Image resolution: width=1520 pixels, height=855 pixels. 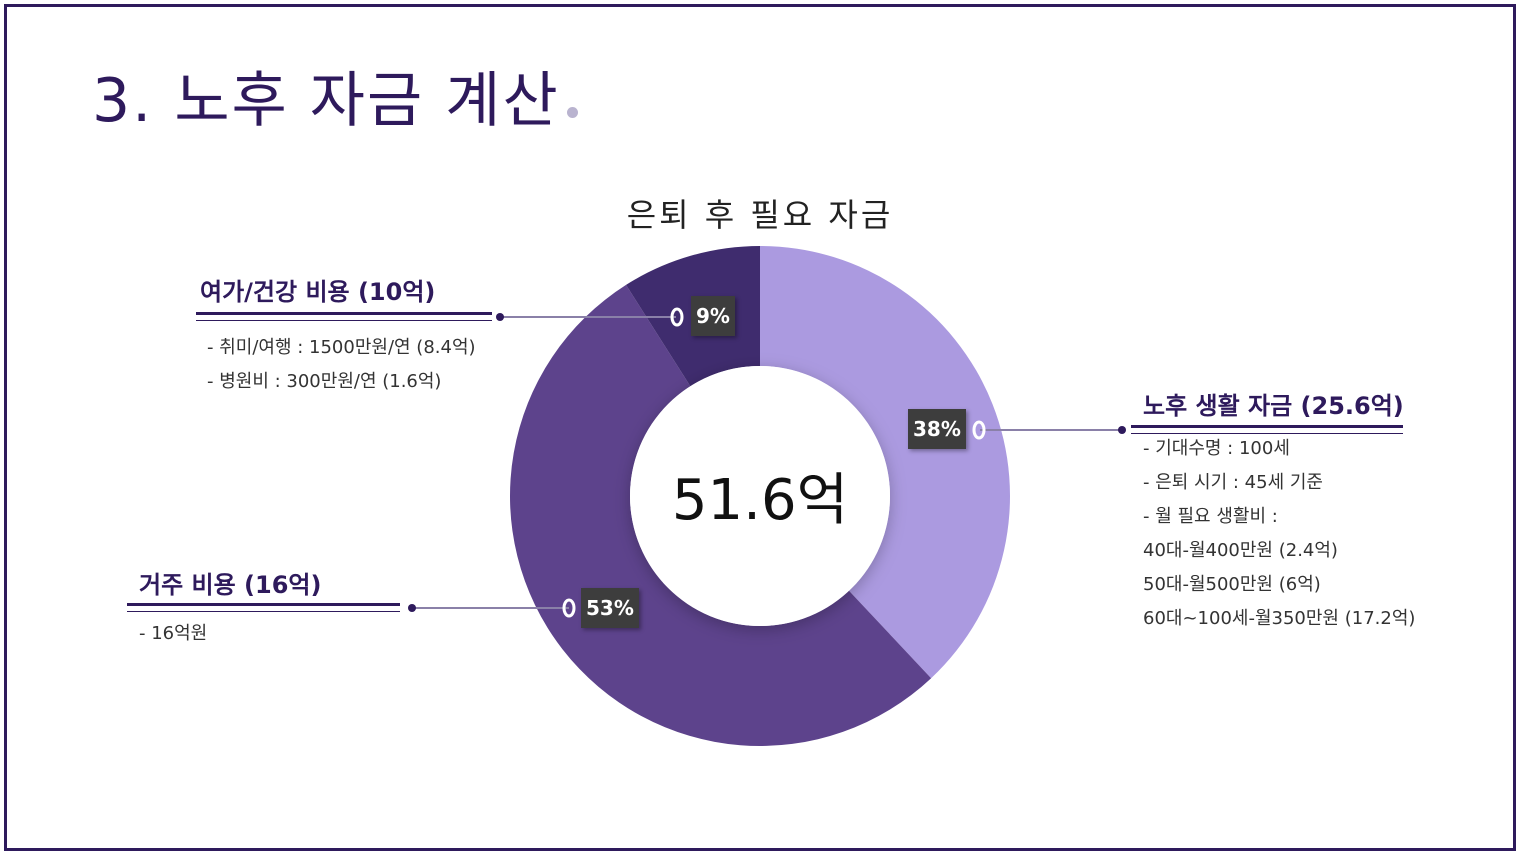 What do you see at coordinates (1233, 482) in the screenshot?
I see `living-detail-line: - 은퇴 시기 : 45세 기준` at bounding box center [1233, 482].